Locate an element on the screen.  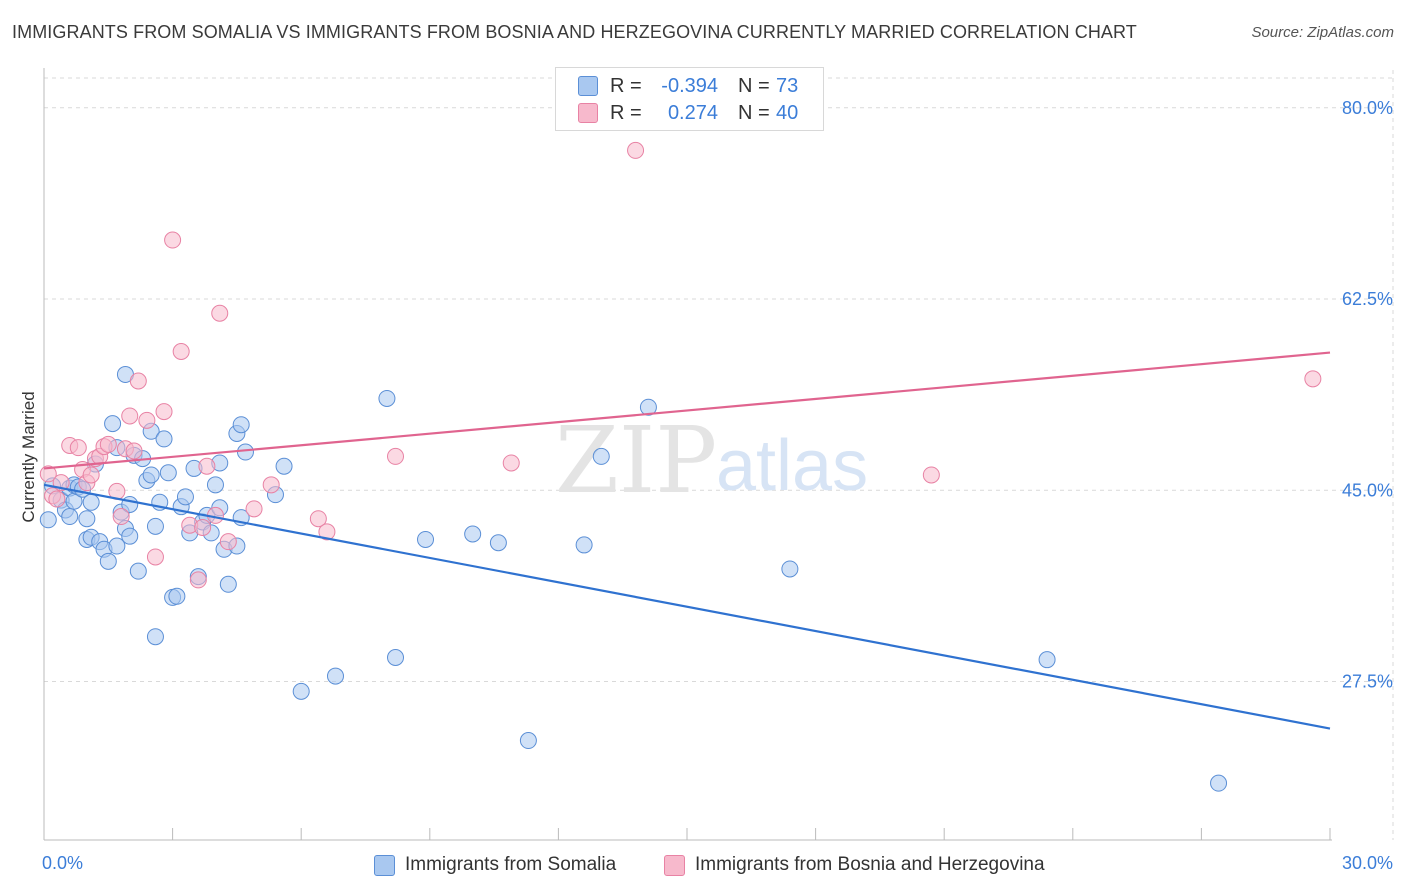
y-tick-label: 45.0% is located at coordinates (1367, 490).